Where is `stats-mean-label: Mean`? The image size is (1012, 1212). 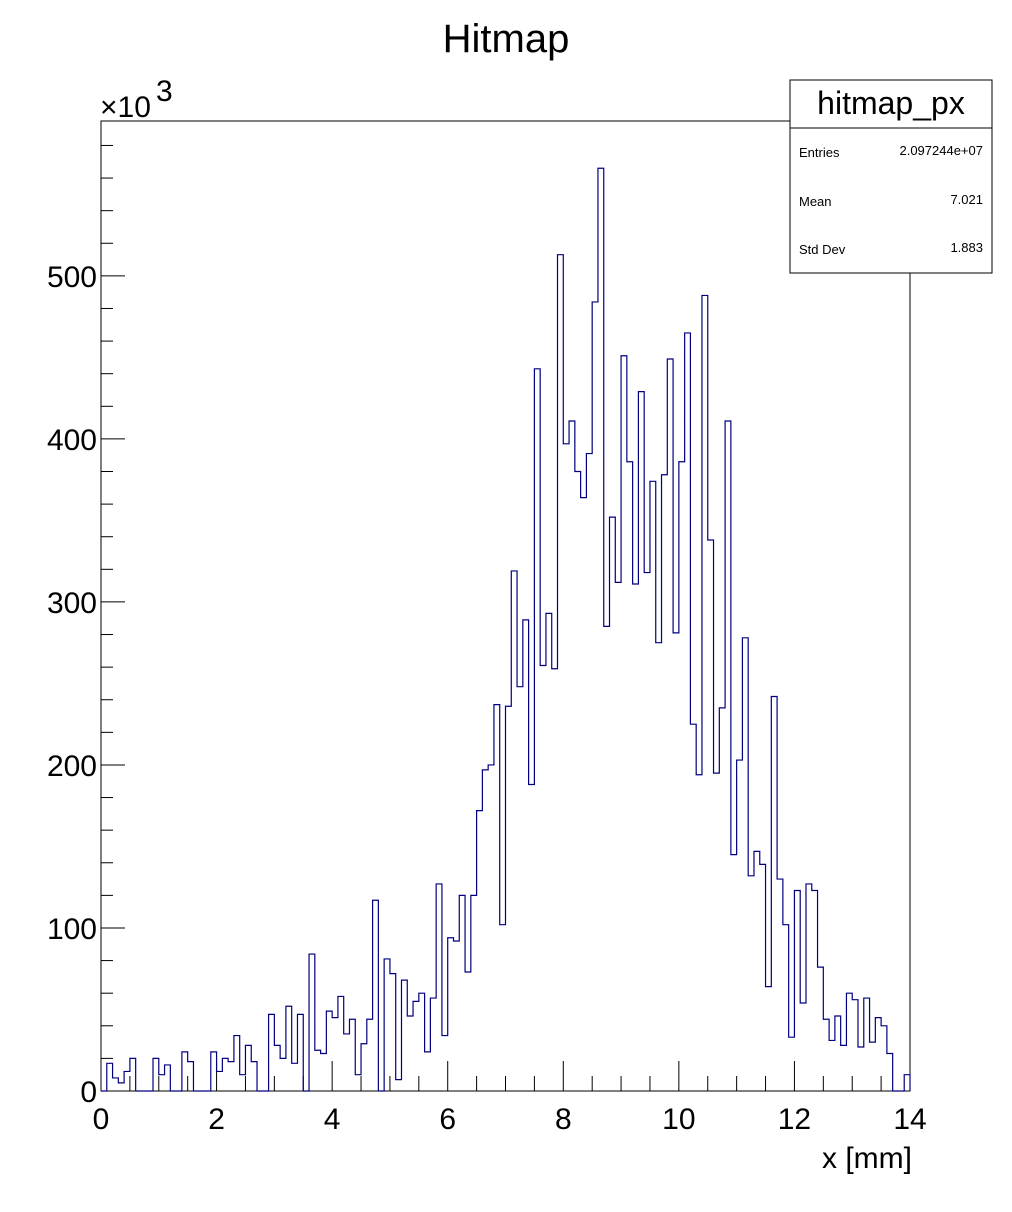
stats-mean-label: Mean is located at coordinates (815, 201).